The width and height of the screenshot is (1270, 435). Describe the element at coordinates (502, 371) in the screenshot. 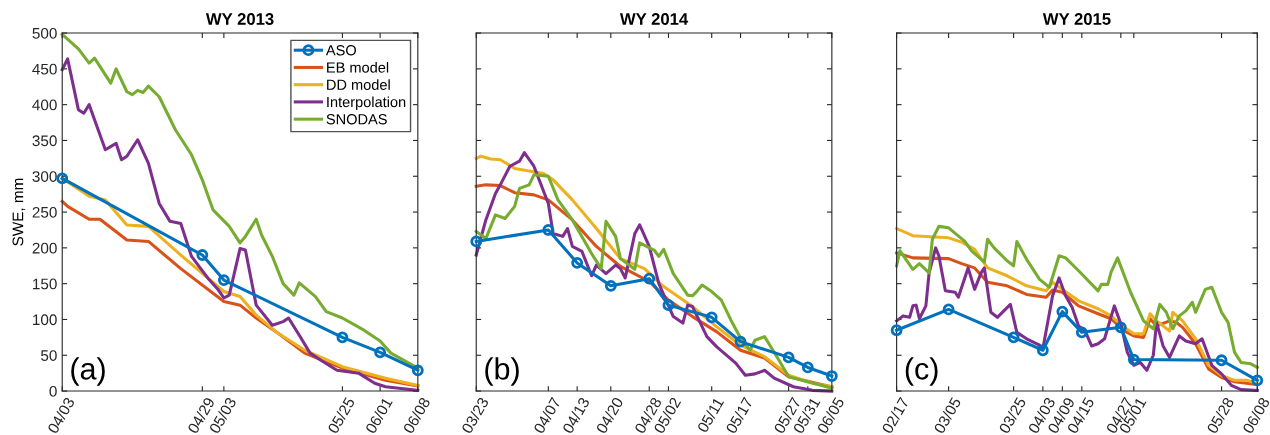

I see `annotation: (b)` at that location.